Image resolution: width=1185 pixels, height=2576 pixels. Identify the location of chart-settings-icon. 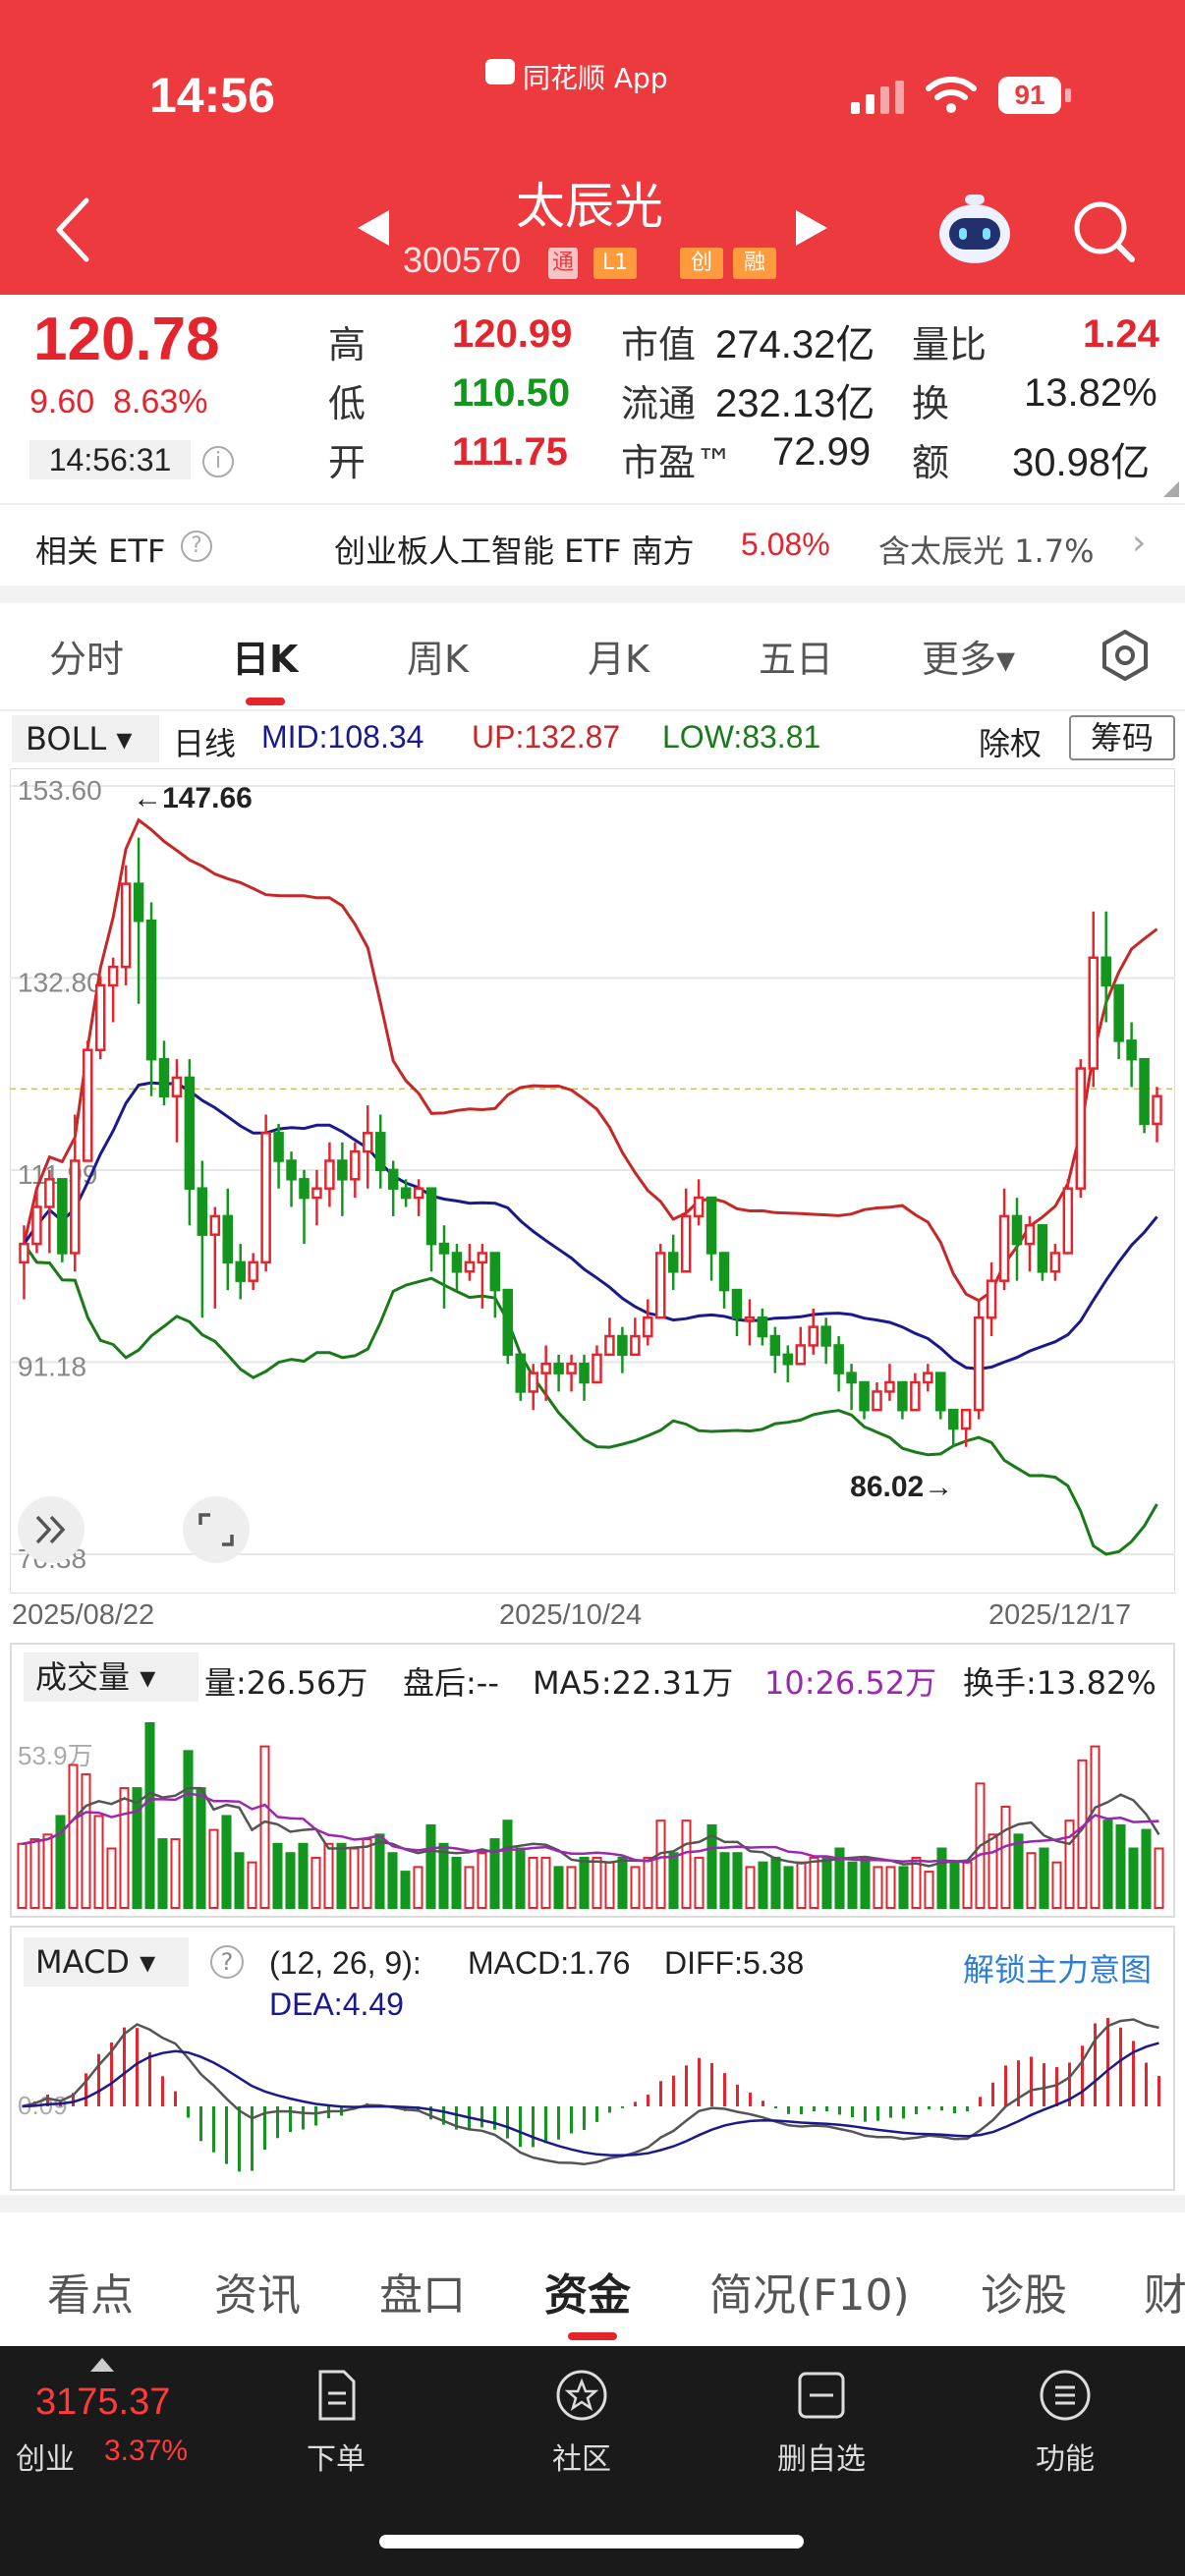
(1126, 655).